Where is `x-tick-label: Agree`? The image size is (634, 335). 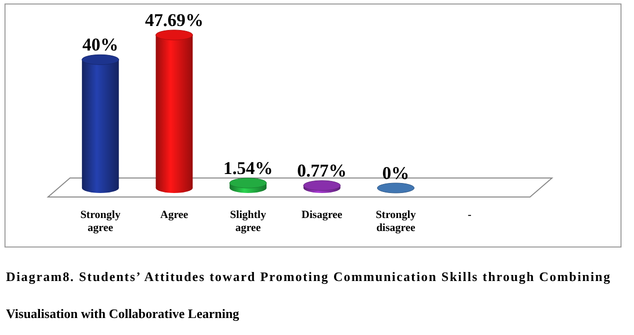 x-tick-label: Agree is located at coordinates (174, 215).